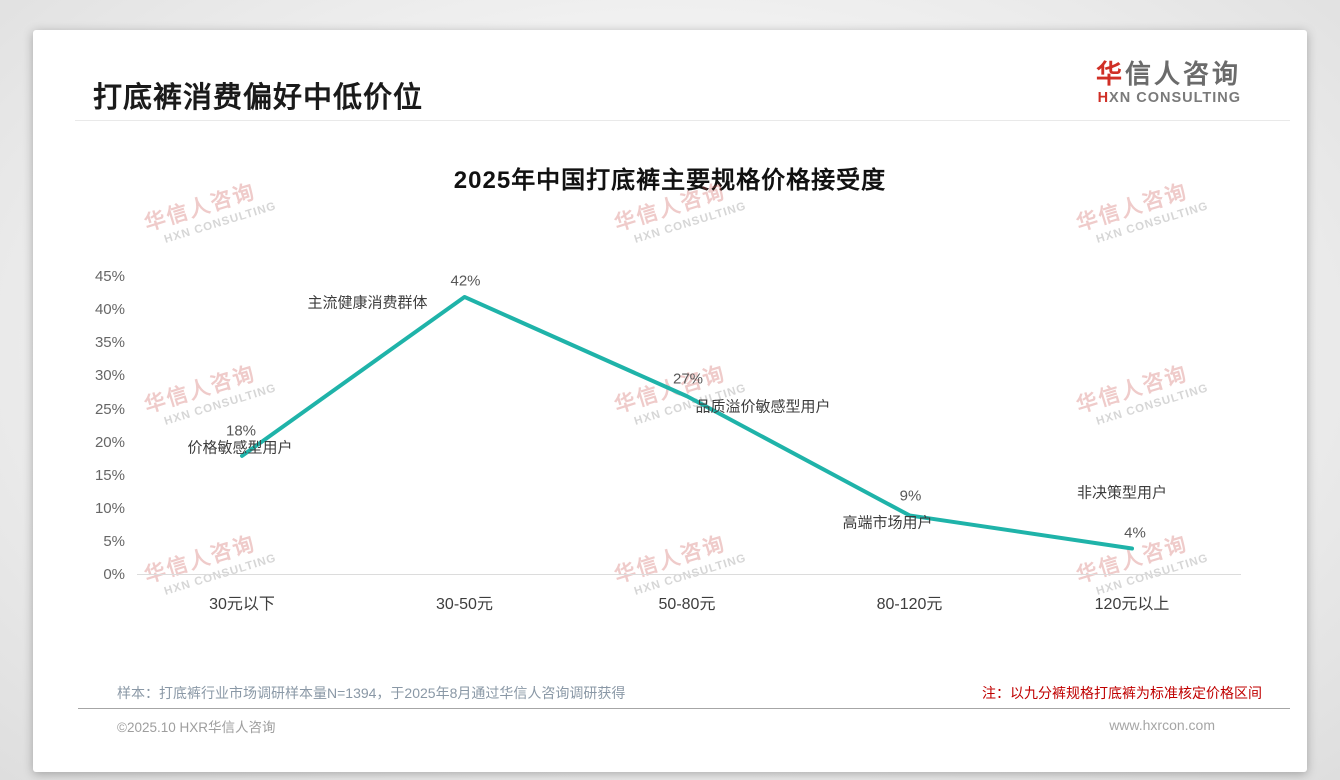 The height and width of the screenshot is (780, 1340). Describe the element at coordinates (114, 541) in the screenshot. I see `y-axis-tick: 5%` at that location.